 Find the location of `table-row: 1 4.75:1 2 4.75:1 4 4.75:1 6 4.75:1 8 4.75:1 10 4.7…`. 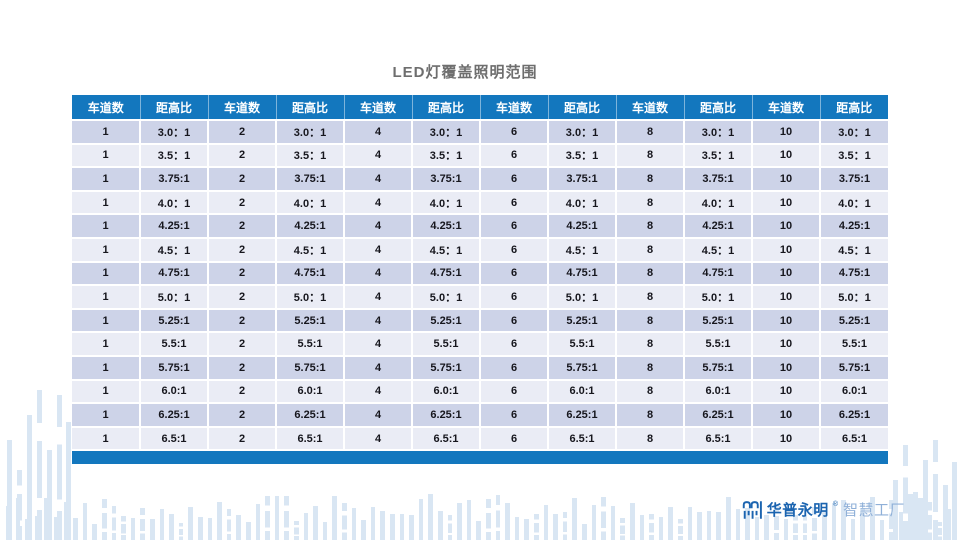

table-row: 1 4.75:1 2 4.75:1 4 4.75:1 6 4.75:1 8 4.75:1 10 4.7… is located at coordinates (480, 273).